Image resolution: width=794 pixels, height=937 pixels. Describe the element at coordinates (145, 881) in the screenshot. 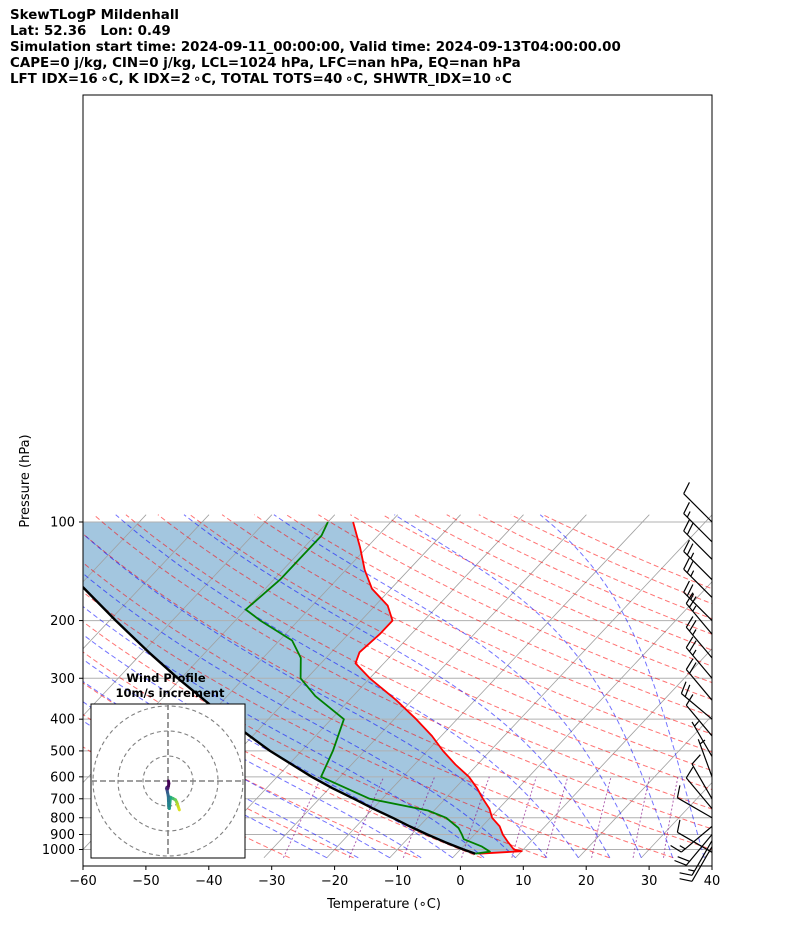

I see `x-tick-label: −50` at that location.